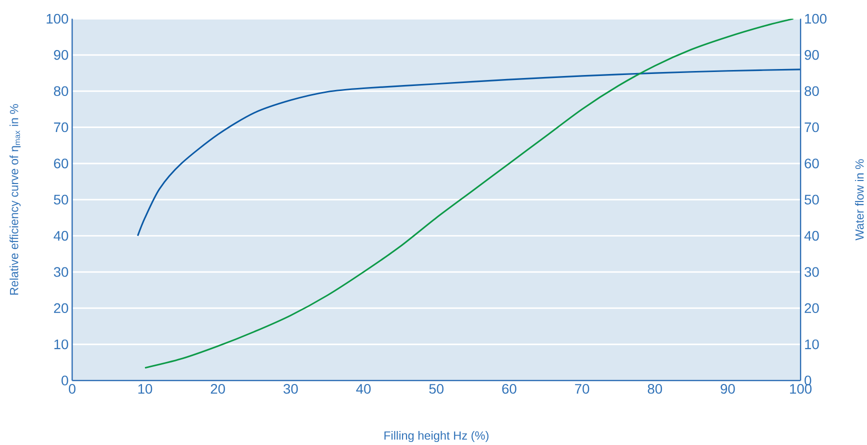 Image resolution: width=867 pixels, height=445 pixels. What do you see at coordinates (61, 199) in the screenshot?
I see `y-tick-label: 50` at bounding box center [61, 199].